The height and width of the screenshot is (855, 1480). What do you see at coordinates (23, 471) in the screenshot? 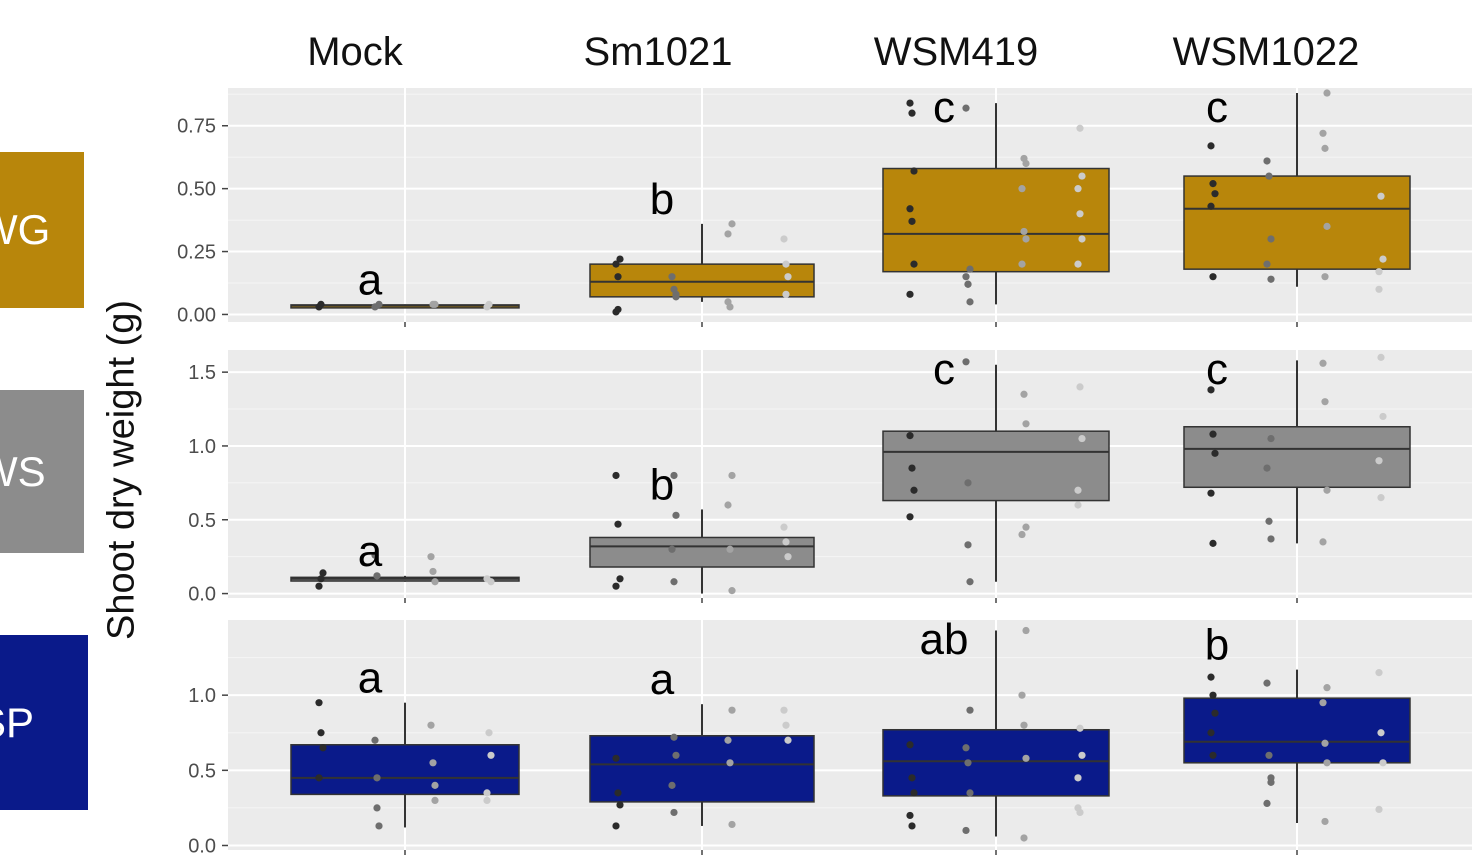
I see `row-tag-ws-label: WS` at bounding box center [23, 471].